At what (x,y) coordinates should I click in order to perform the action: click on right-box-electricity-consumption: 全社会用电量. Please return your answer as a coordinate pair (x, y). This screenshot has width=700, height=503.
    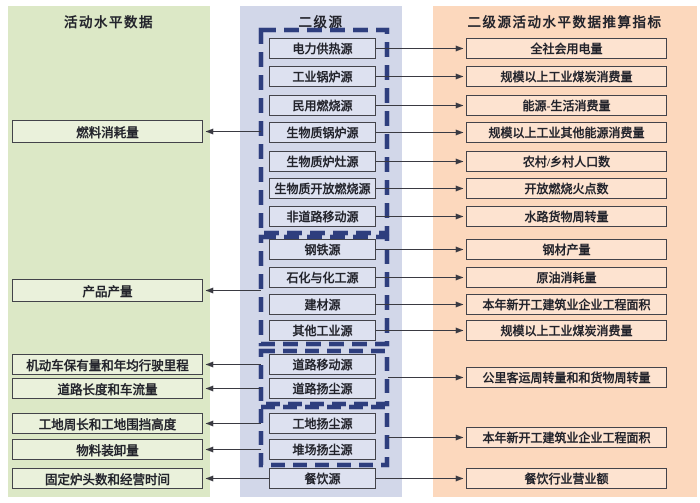
    Looking at the image, I should click on (566, 48).